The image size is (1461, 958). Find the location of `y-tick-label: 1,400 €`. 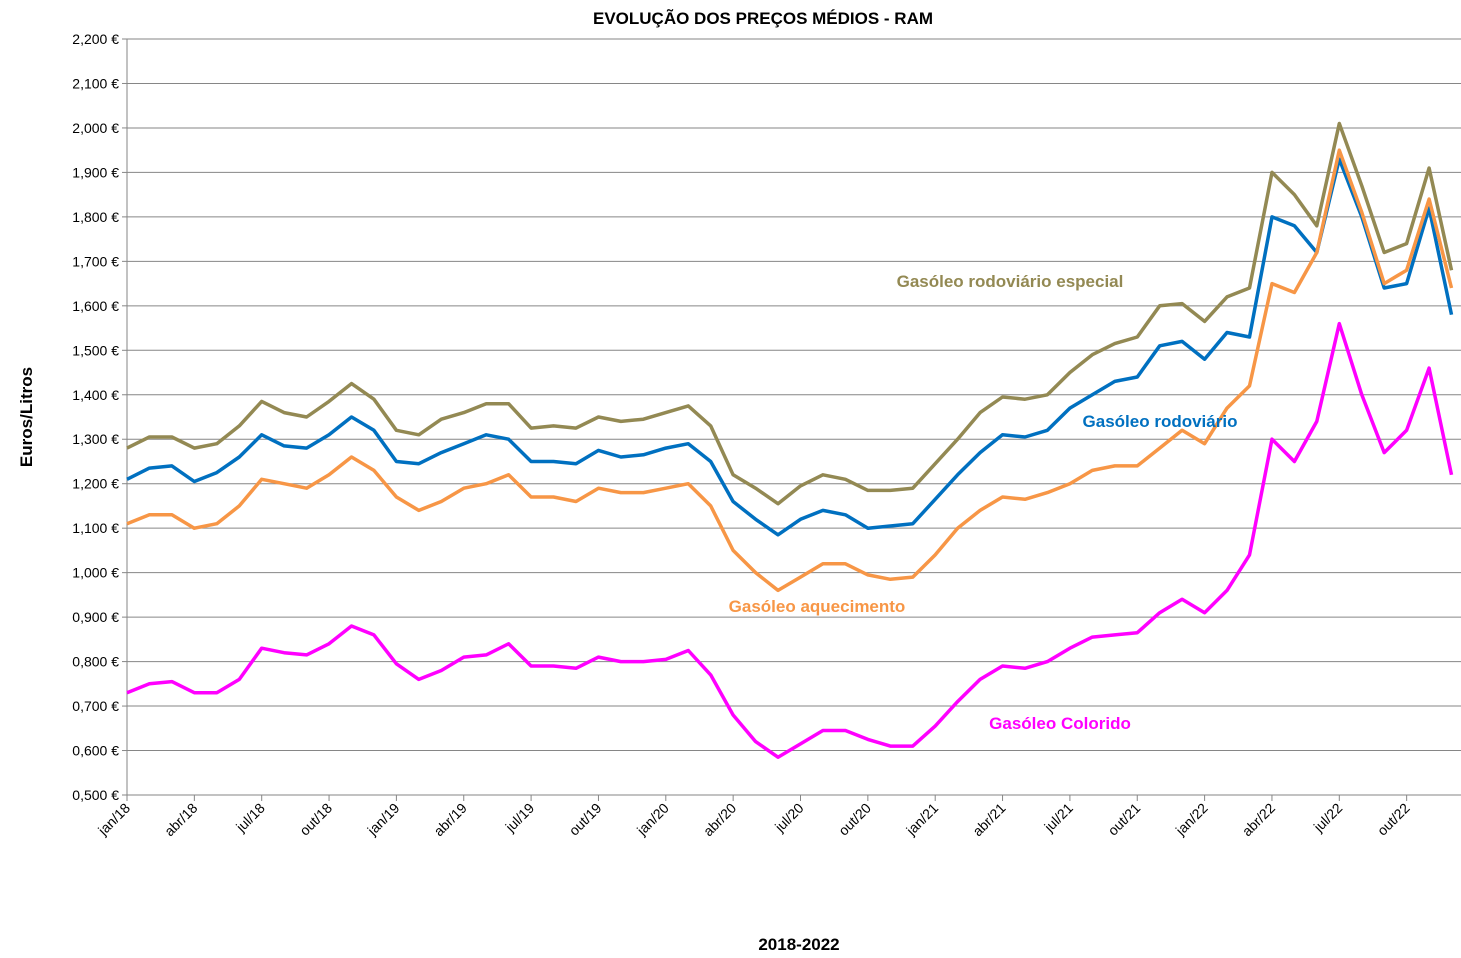

y-tick-label: 1,400 € is located at coordinates (95, 395).